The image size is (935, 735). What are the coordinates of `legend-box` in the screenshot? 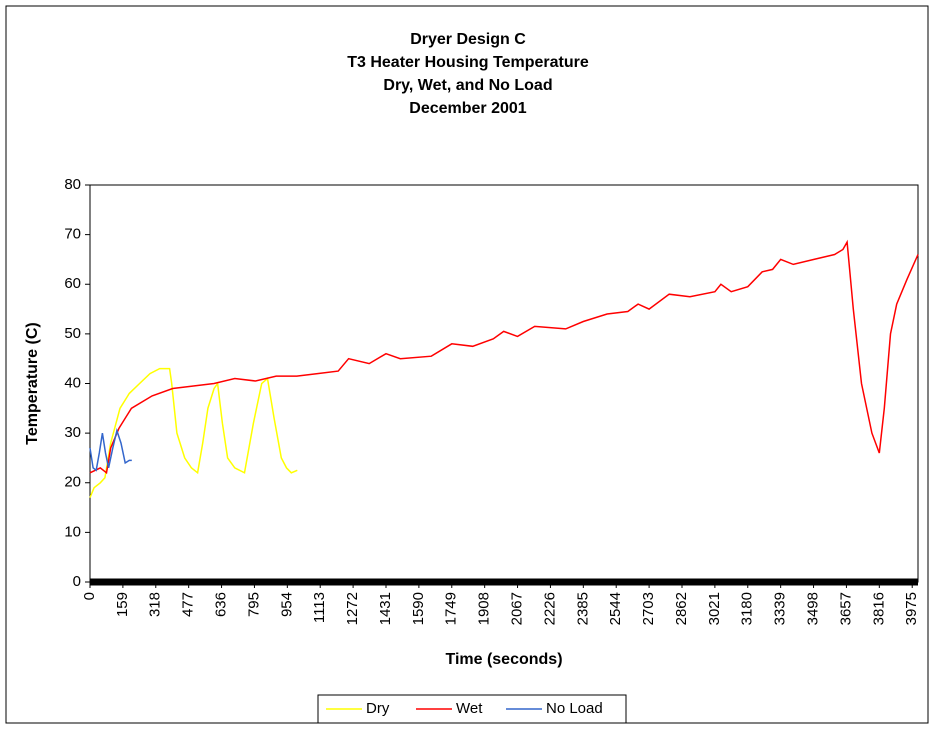 It's located at (472, 709).